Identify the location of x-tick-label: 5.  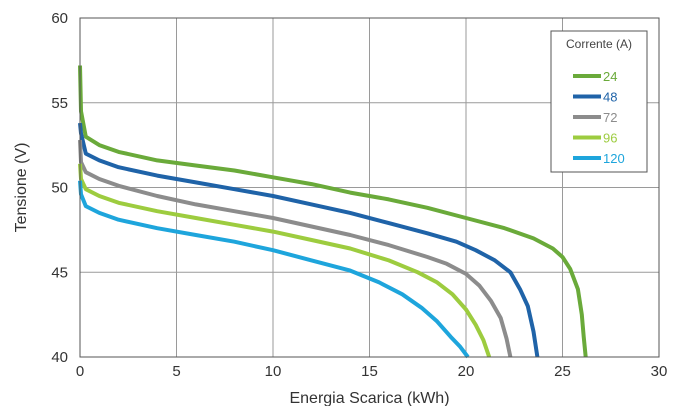
(176, 371).